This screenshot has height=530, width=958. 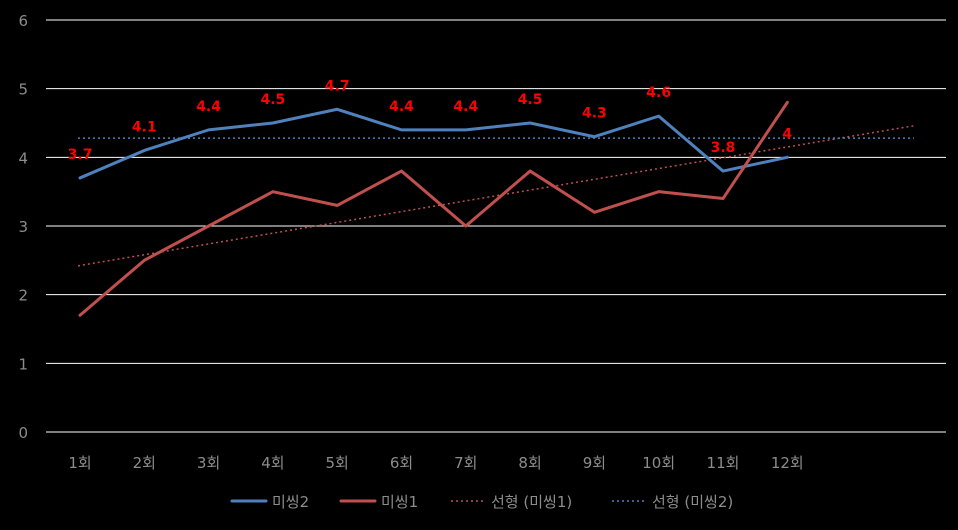 I want to click on data-label: 3.7, so click(x=80, y=155).